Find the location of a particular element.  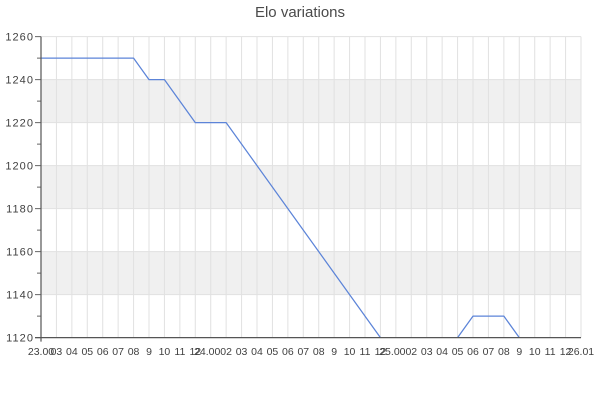

svg-text: 1140 is located at coordinates (20, 296).